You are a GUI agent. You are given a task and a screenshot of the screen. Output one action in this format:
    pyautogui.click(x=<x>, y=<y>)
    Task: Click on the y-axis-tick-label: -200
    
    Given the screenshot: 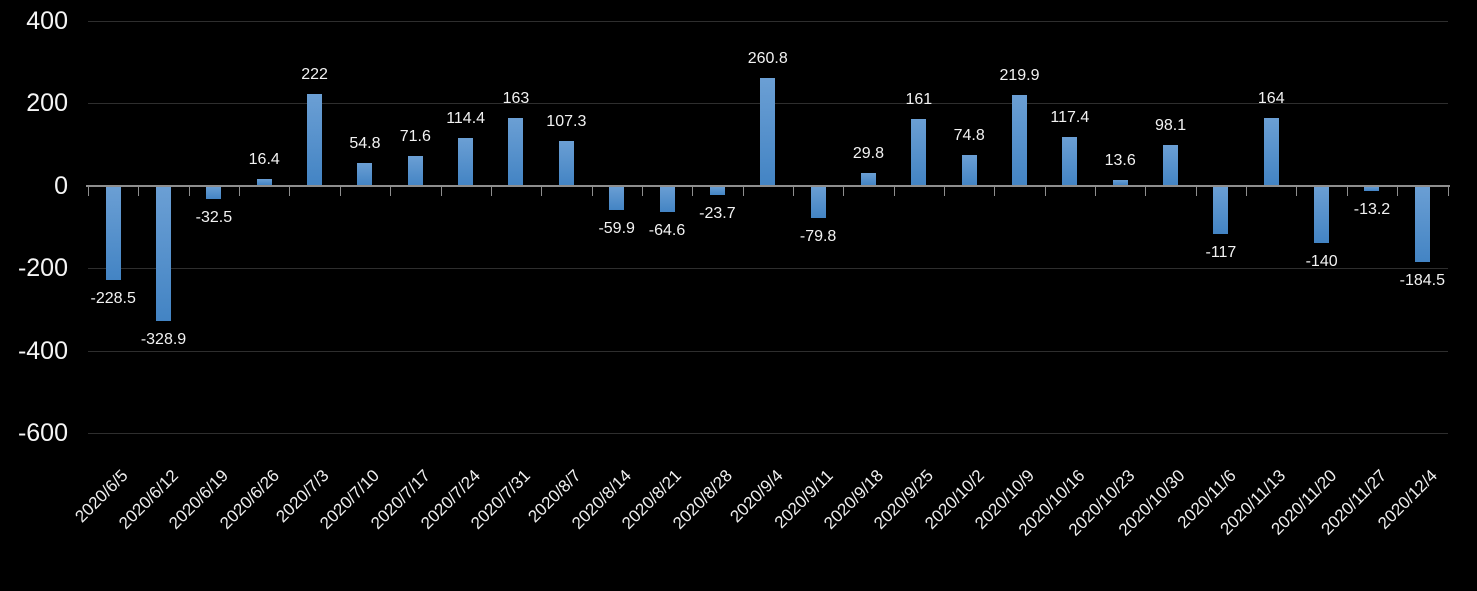 What is the action you would take?
    pyautogui.click(x=42, y=268)
    